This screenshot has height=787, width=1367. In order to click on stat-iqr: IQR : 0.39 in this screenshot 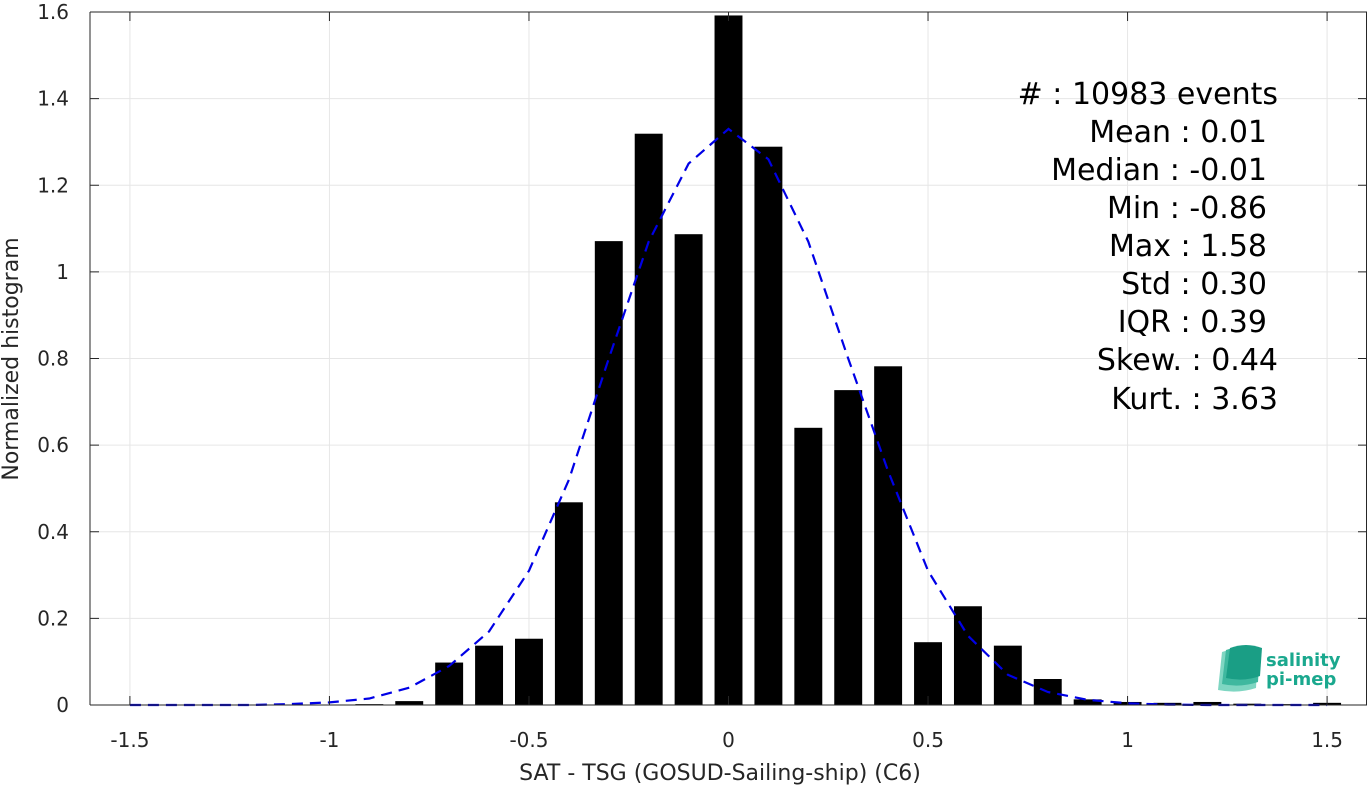, I will do `click(1192, 322)`.